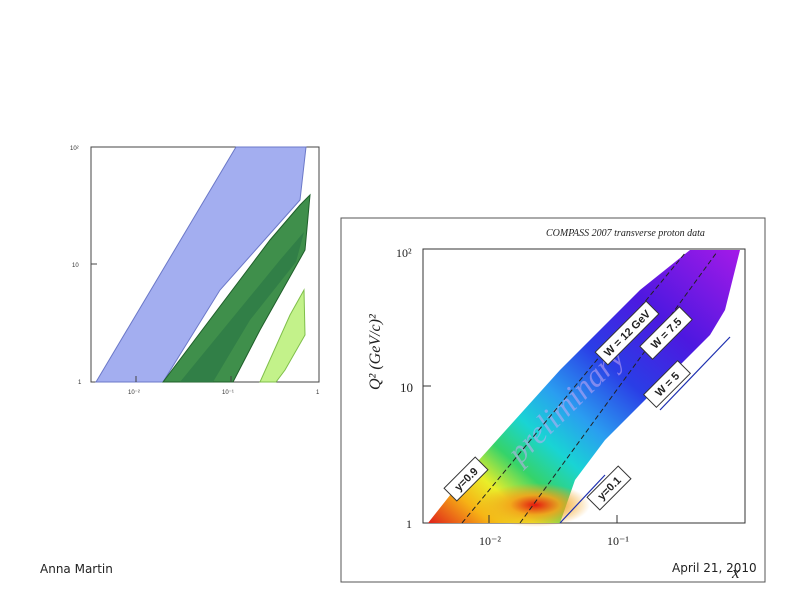 Image resolution: width=794 pixels, height=595 pixels. I want to click on compass-x-tick-label: 10⁻¹, so click(618, 541).